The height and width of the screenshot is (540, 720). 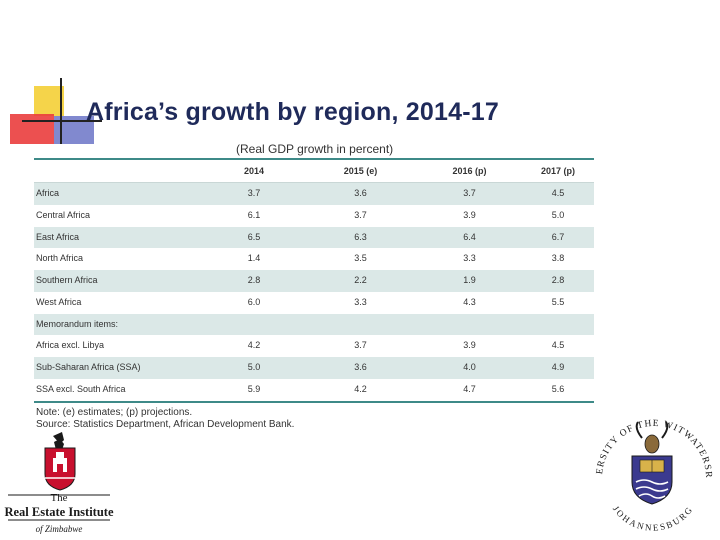 What do you see at coordinates (114, 412) in the screenshot?
I see `table-note: Note: (e) estimates; (p) projections.` at bounding box center [114, 412].